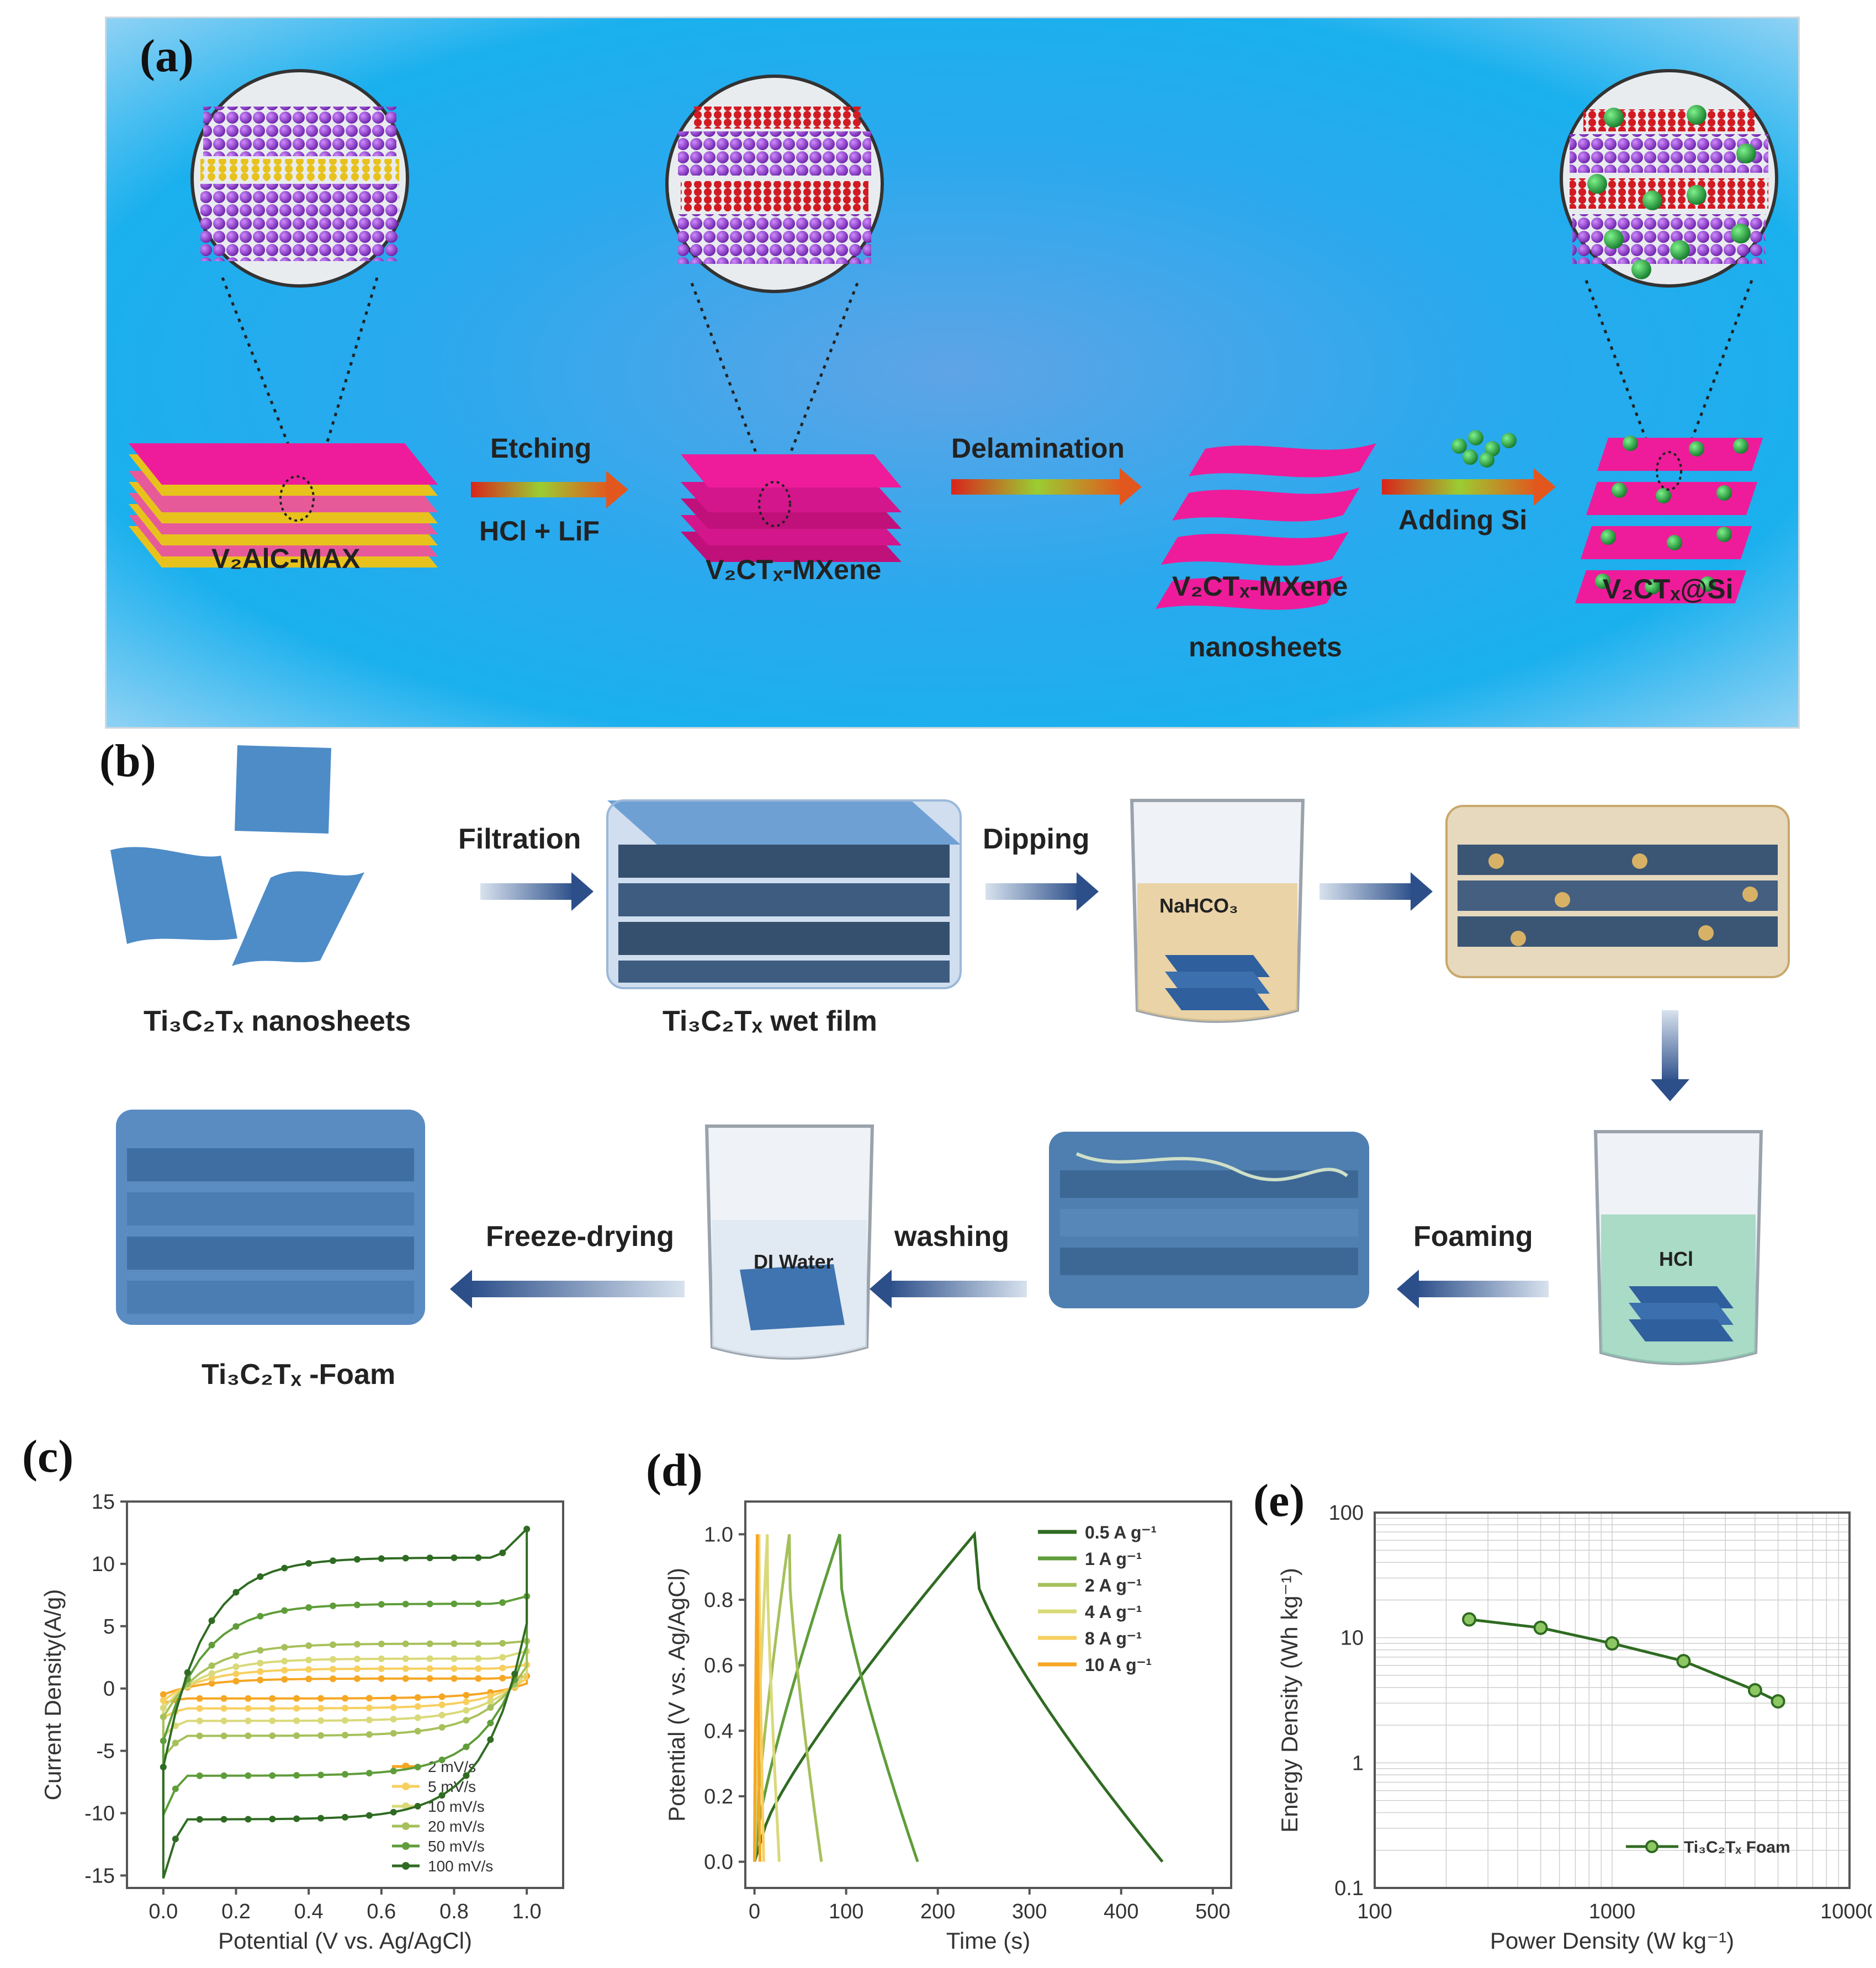  Describe the element at coordinates (1676, 1259) in the screenshot. I see `hcl-label: HCl` at that location.